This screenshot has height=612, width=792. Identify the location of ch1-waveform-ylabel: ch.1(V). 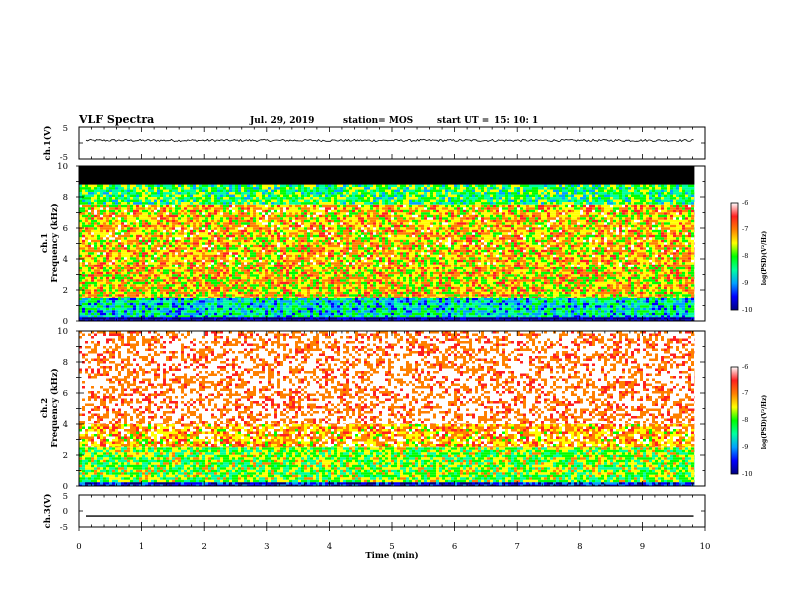
(47, 143).